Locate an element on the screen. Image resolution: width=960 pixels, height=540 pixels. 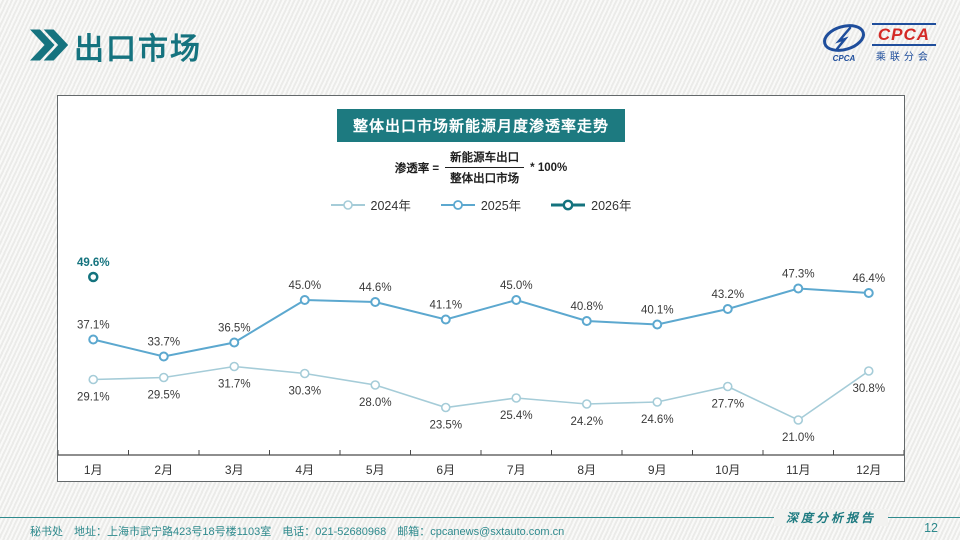
x-axis-label: 12月 is located at coordinates (868, 470).